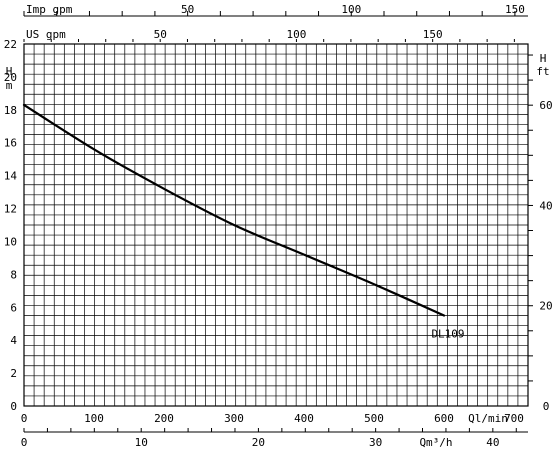 The height and width of the screenshot is (450, 554). I want to click on meters-tick-label: 14, so click(11, 176).